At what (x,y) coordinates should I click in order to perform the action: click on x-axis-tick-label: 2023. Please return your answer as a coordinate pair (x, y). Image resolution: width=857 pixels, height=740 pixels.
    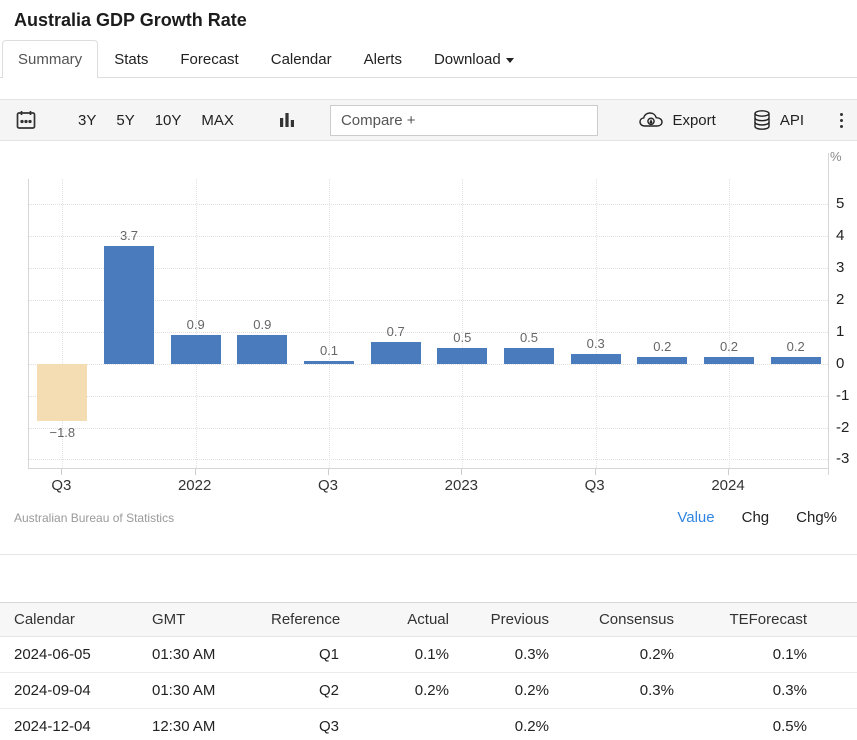
    Looking at the image, I should click on (461, 485).